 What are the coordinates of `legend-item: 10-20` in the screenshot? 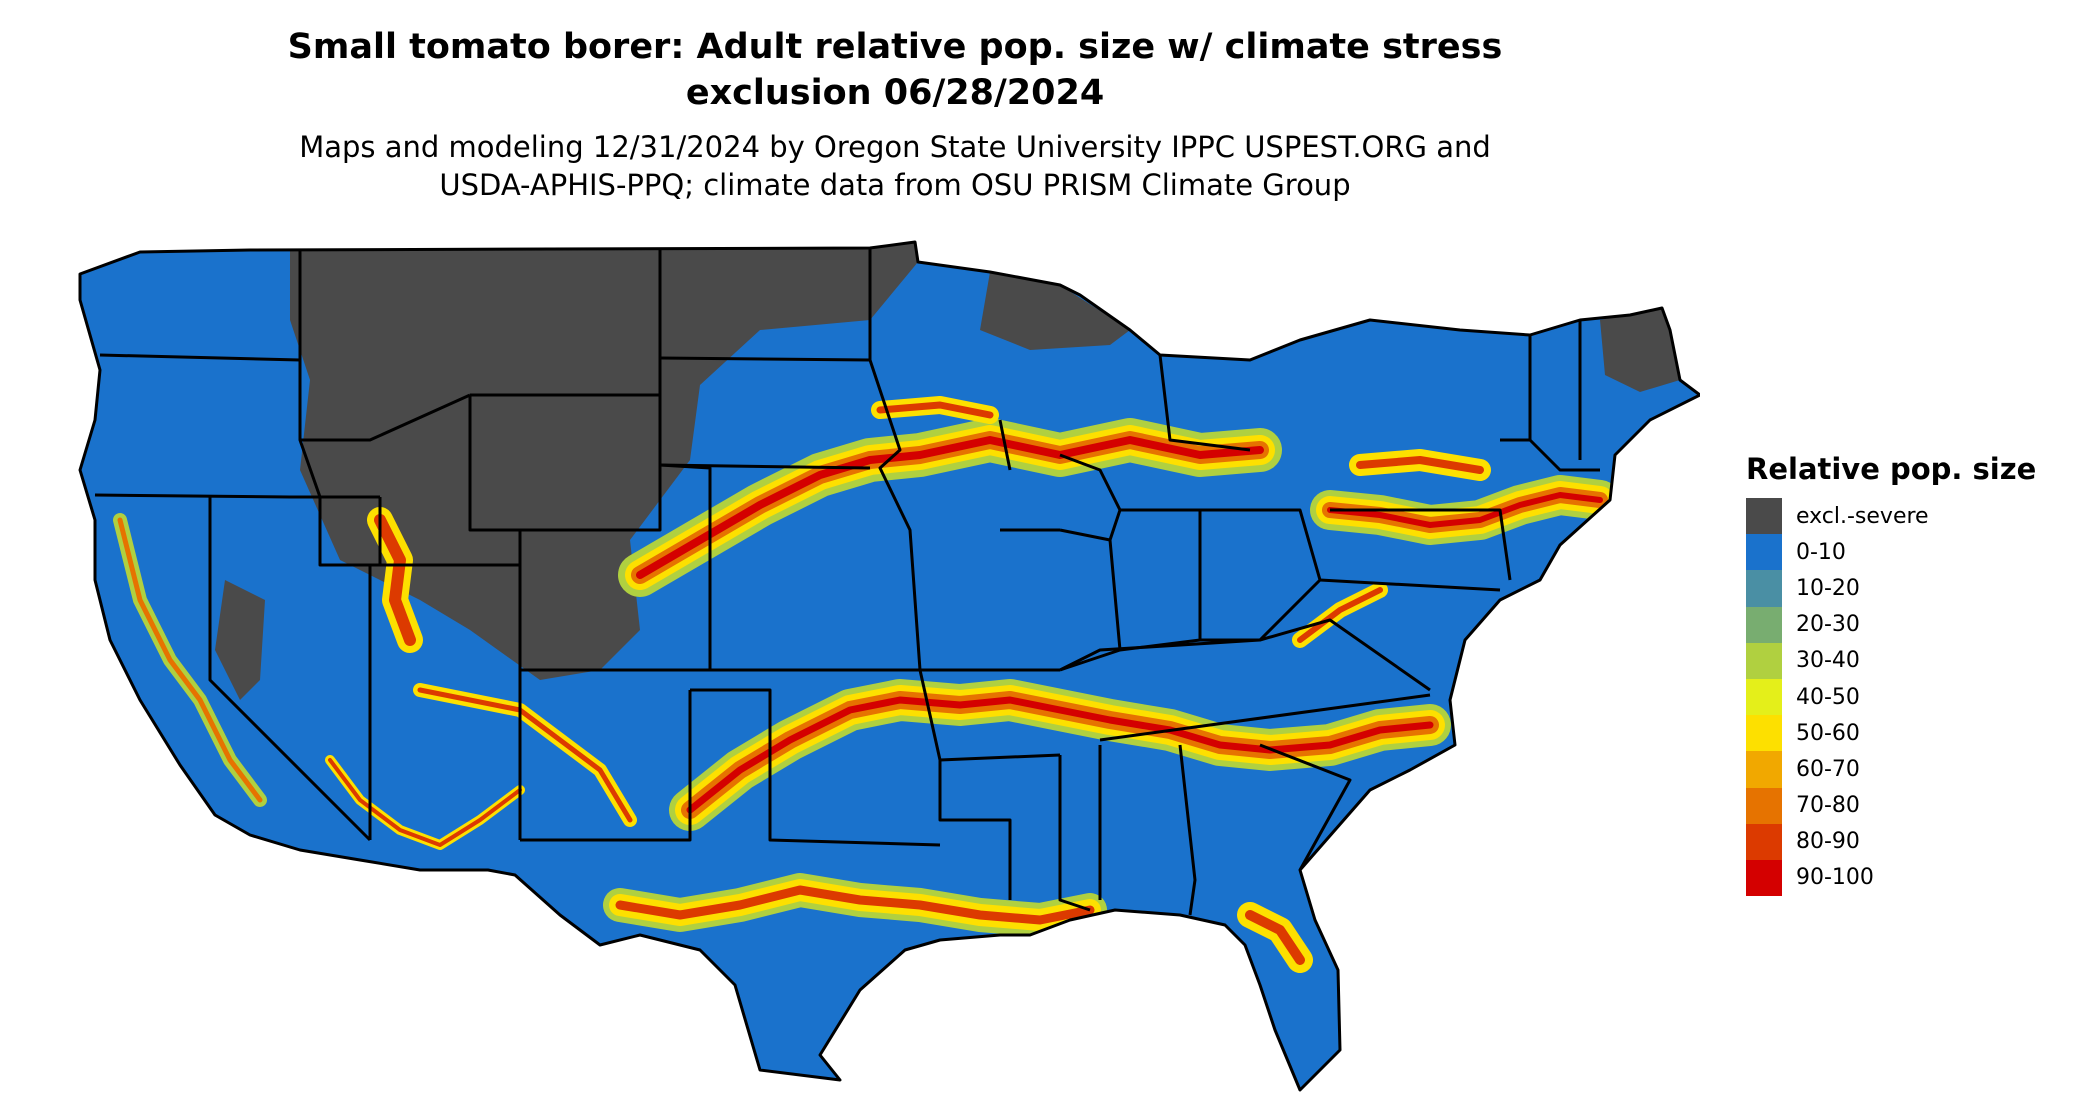 It's located at (1891, 588).